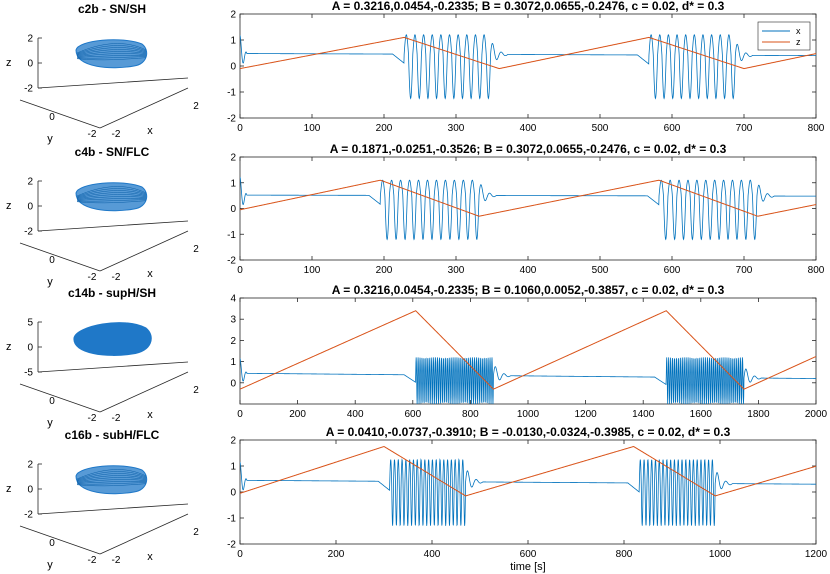 The height and width of the screenshot is (574, 830). Describe the element at coordinates (527, 567) in the screenshot. I see `x-axis-title: time [s]` at that location.